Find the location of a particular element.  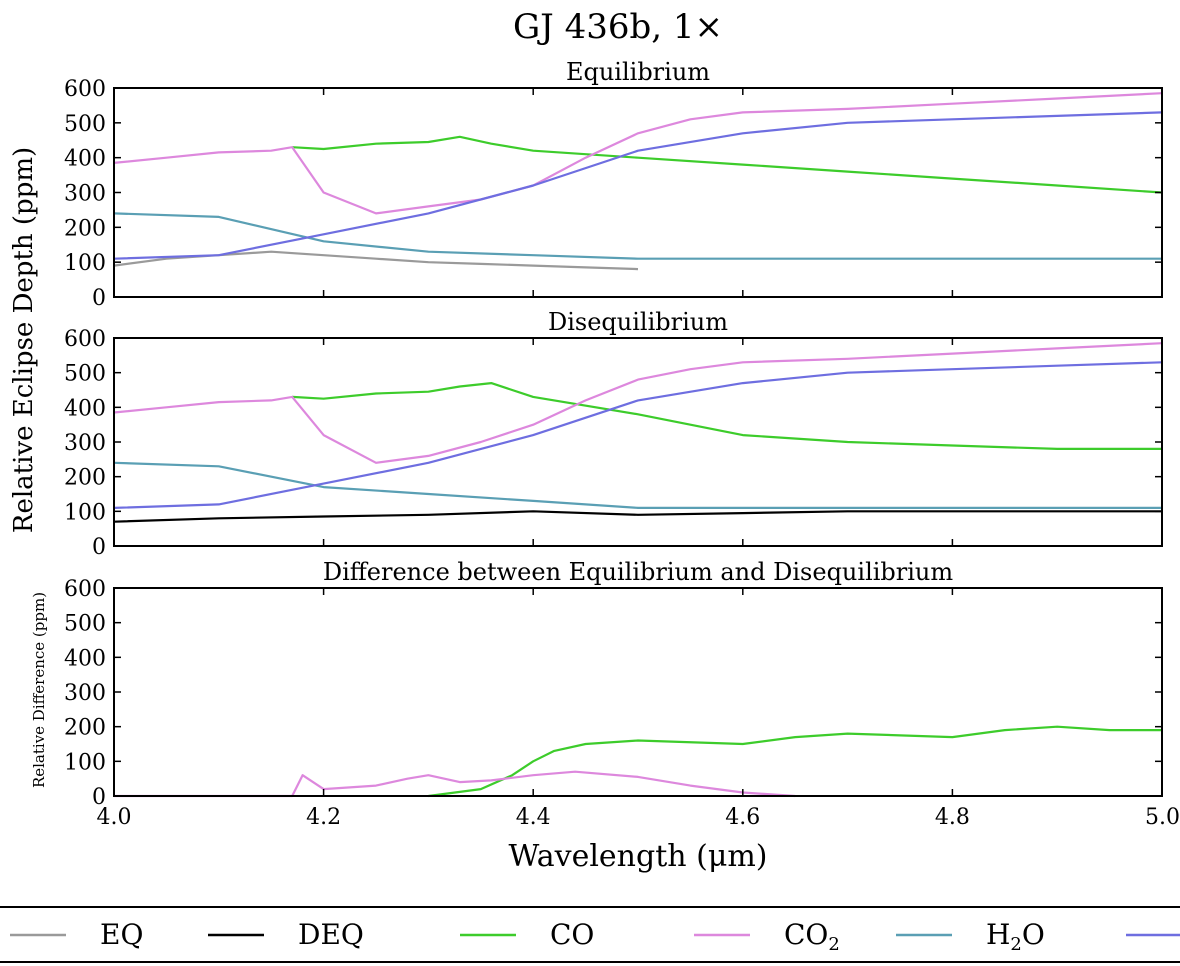

x-tick-label: 4.4 is located at coordinates (533, 817).